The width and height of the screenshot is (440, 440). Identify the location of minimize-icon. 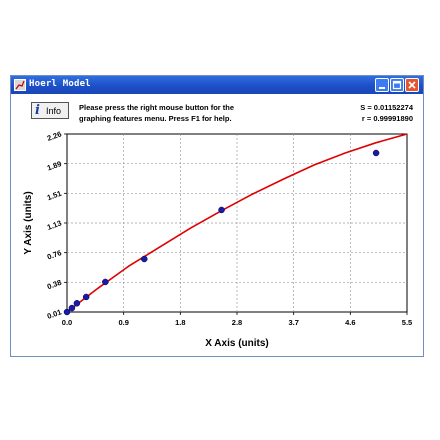
(382, 88).